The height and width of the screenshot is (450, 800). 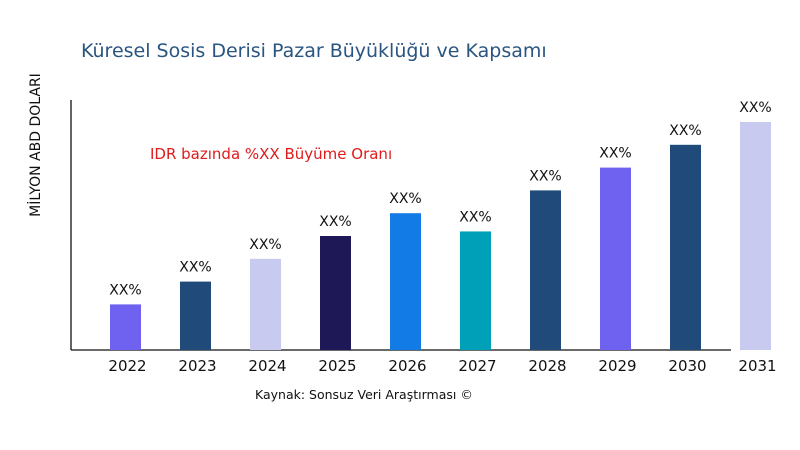 I want to click on bar-2024, so click(x=265, y=304).